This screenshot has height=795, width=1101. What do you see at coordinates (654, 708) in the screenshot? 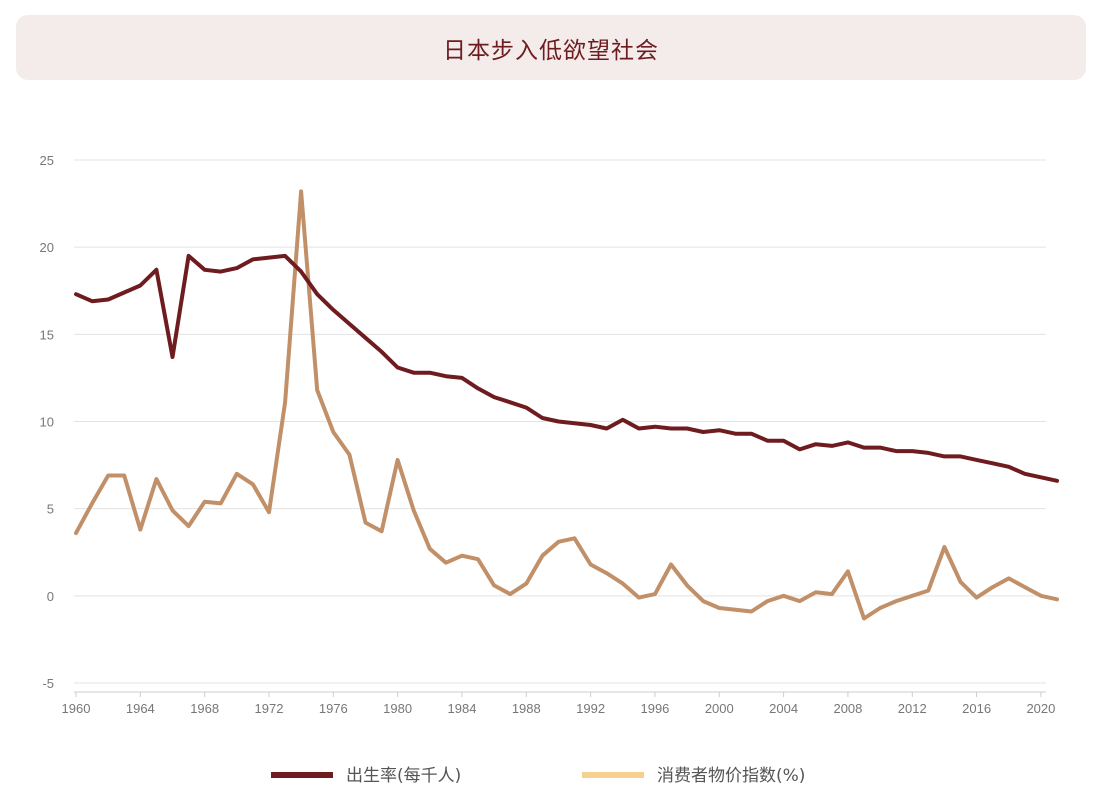
I see `x-tick-label: 1996` at bounding box center [654, 708].